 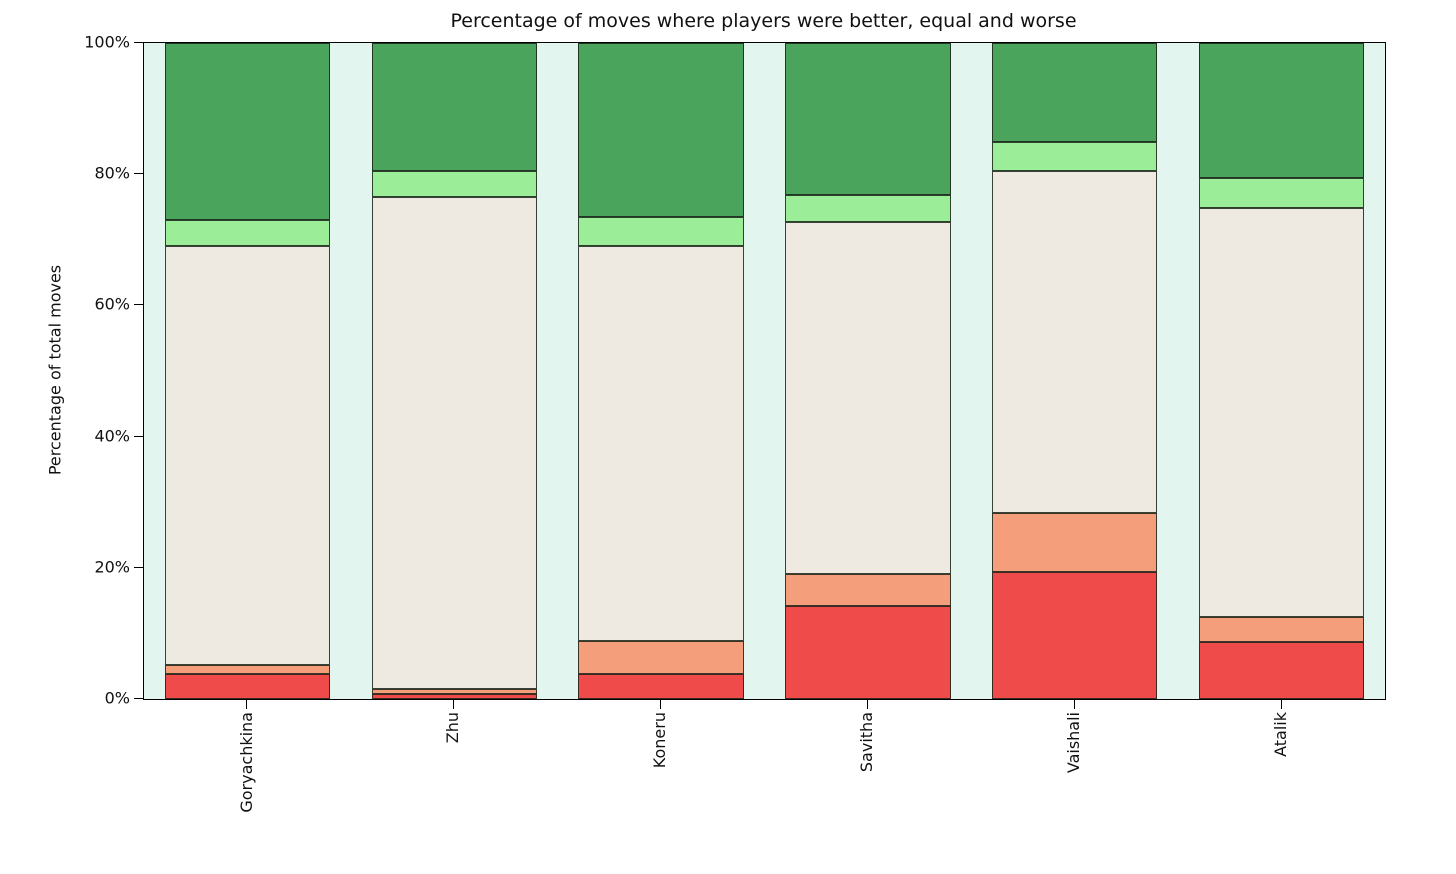 I want to click on bar-slot-zhu, so click(x=454, y=371).